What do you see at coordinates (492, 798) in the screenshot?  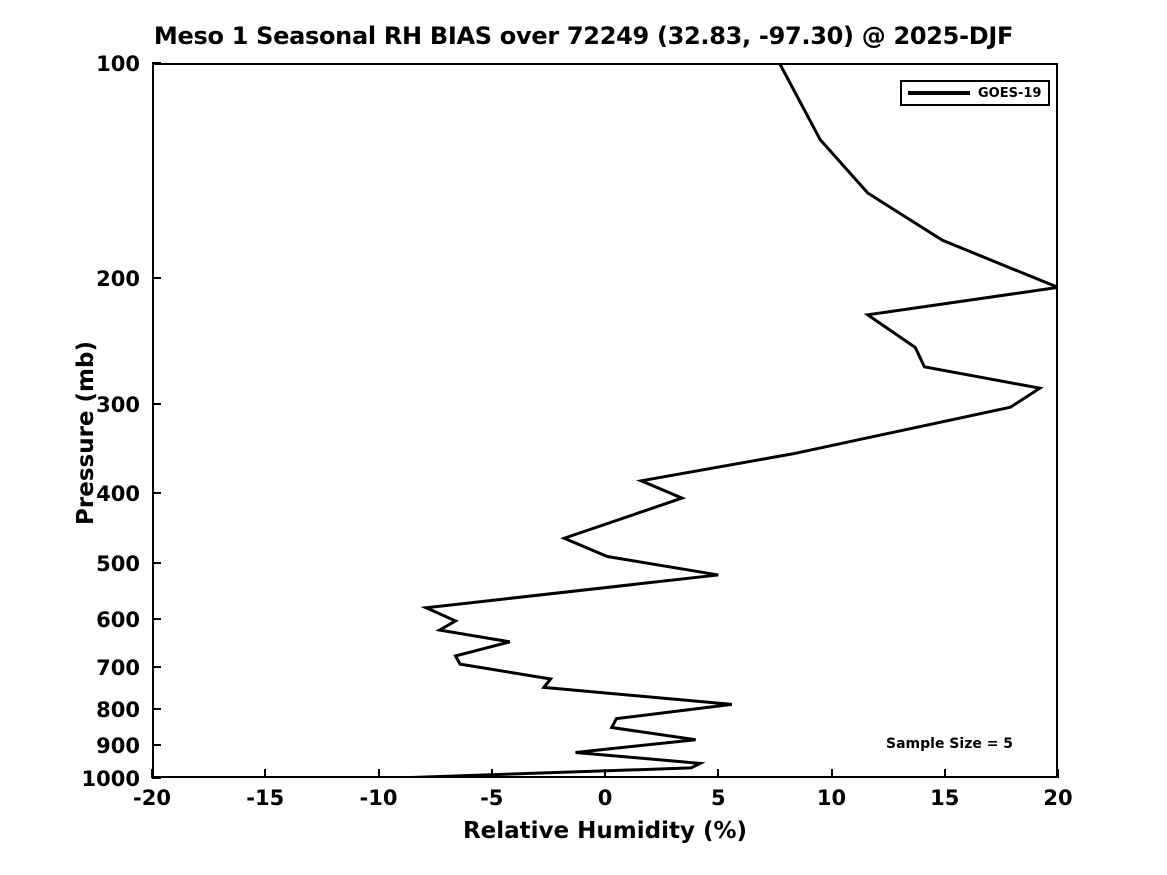 I see `x-tick-label: -5` at bounding box center [492, 798].